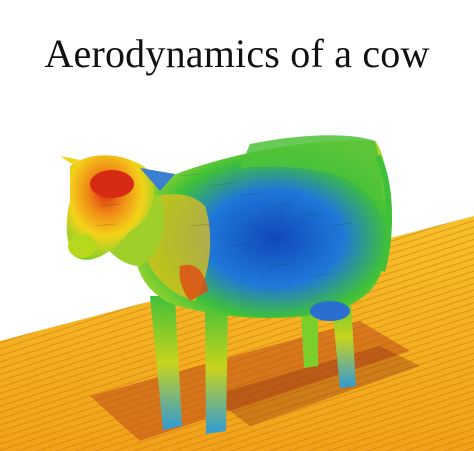 Image resolution: width=474 pixels, height=451 pixels. What do you see at coordinates (166, 363) in the screenshot?
I see `cow-front-leg` at bounding box center [166, 363].